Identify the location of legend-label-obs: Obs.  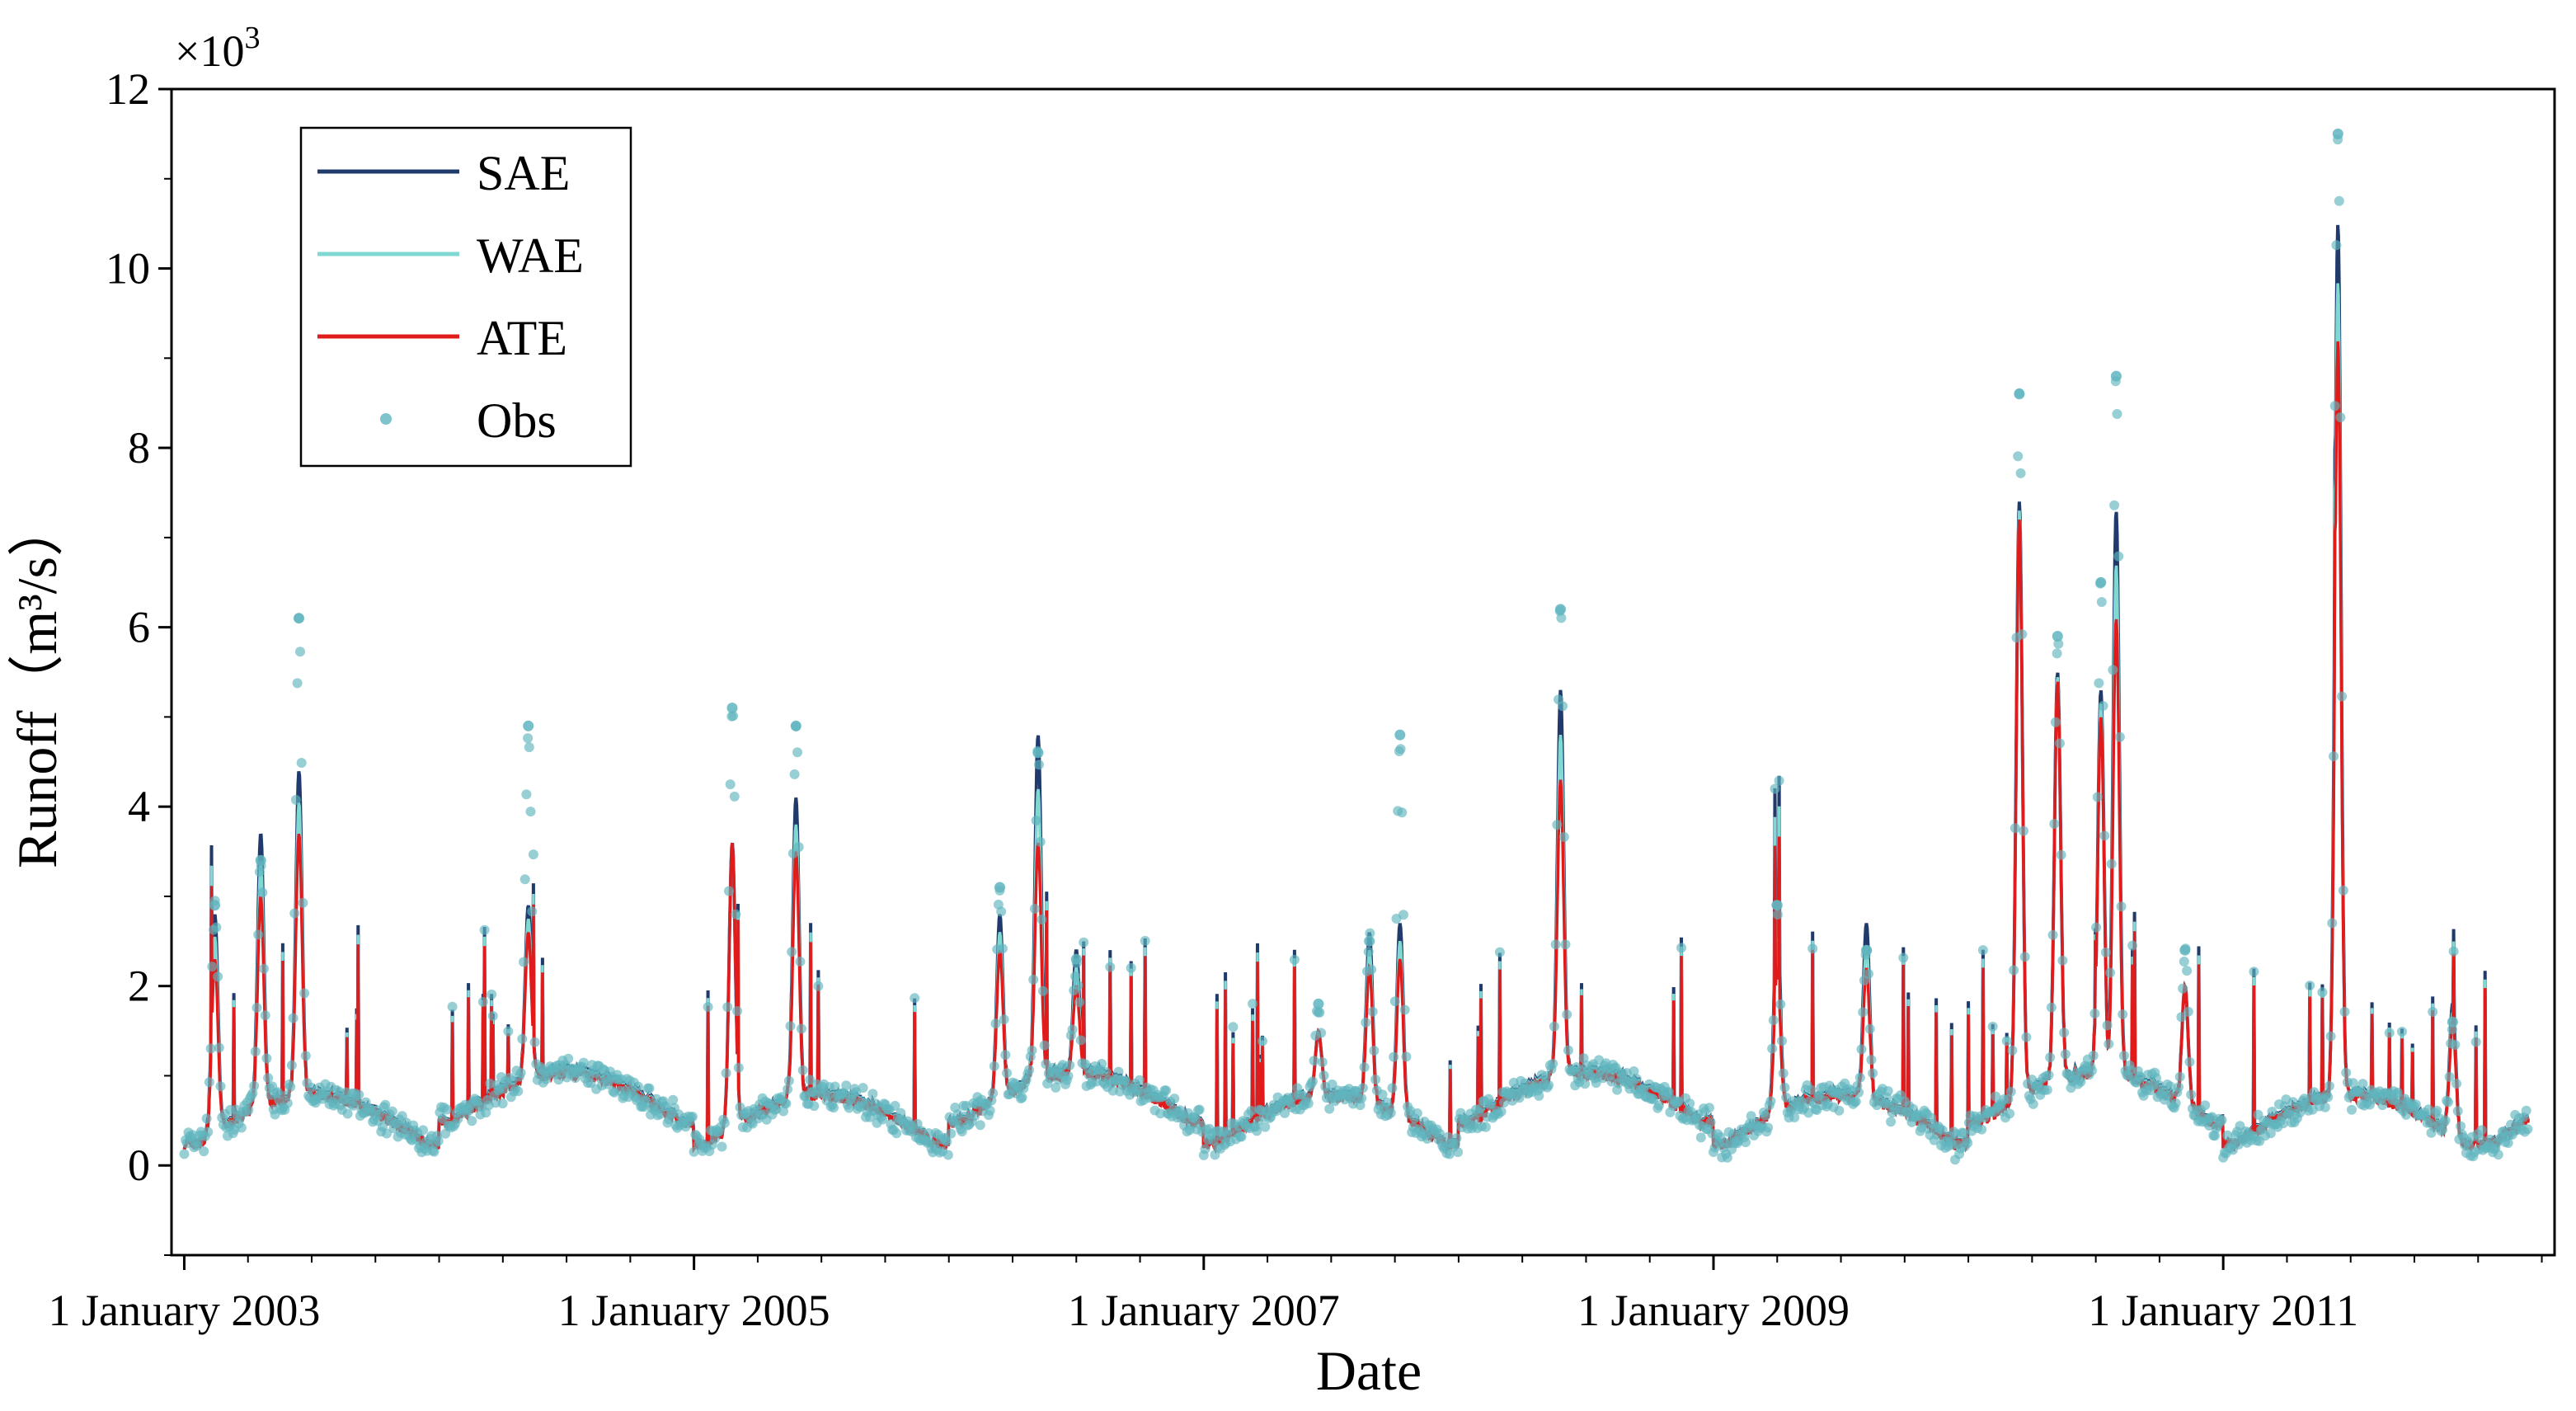
(517, 420).